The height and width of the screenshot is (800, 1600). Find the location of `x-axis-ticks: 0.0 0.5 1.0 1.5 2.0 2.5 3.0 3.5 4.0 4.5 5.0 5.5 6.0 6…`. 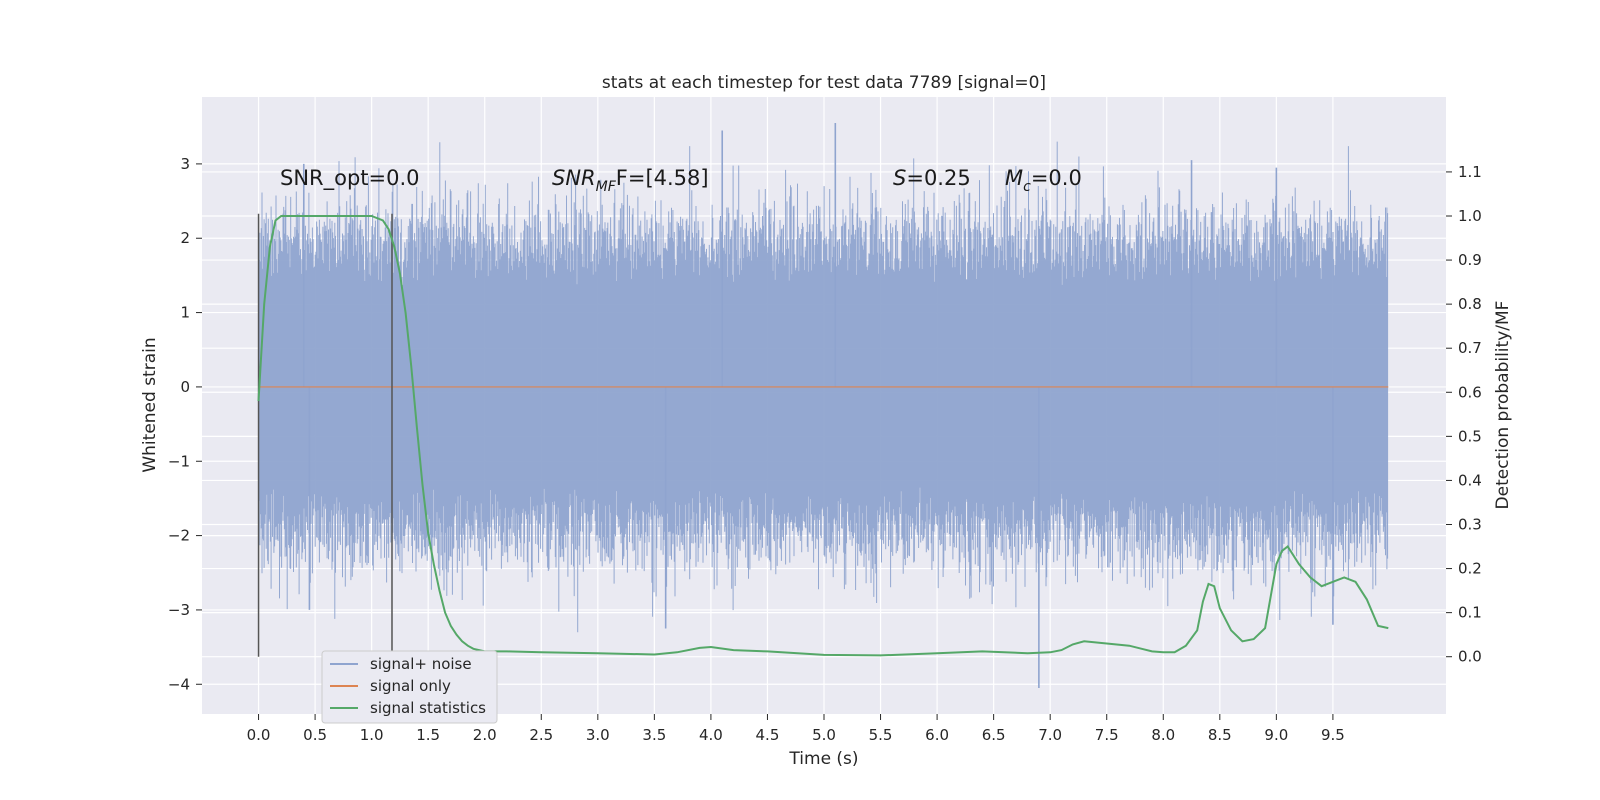

x-axis-ticks: 0.0 0.5 1.0 1.5 2.0 2.5 3.0 3.5 4.0 4.5 5.0 5.5 6.0 6… is located at coordinates (796, 729).